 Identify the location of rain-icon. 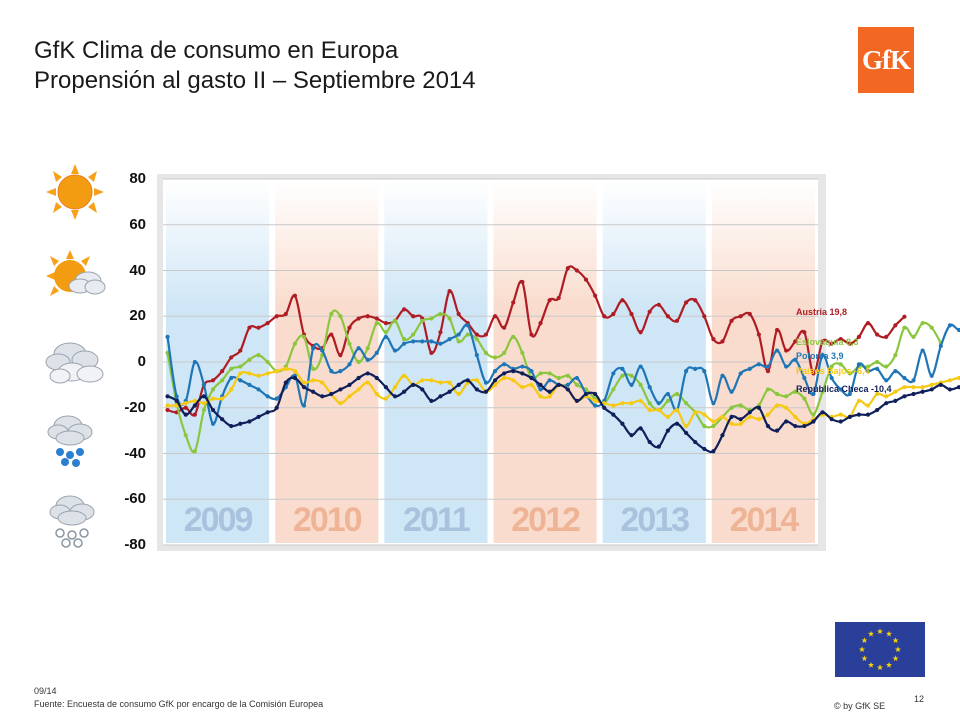
(70, 441).